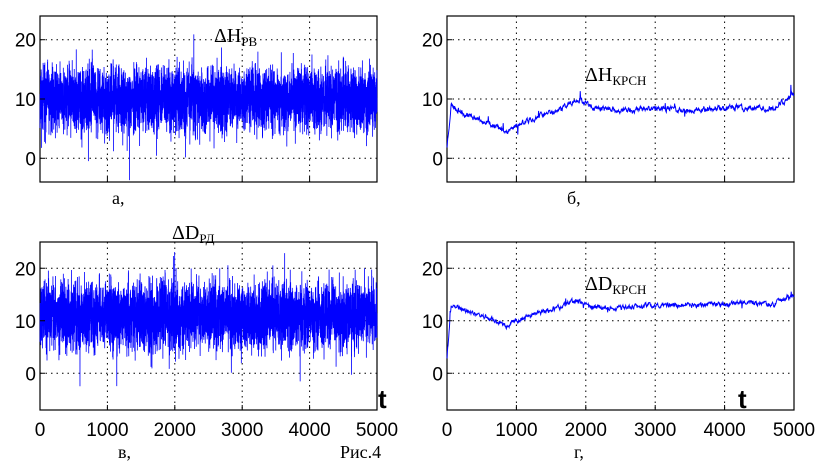 The image size is (834, 466). I want to click on panel-caption: г,, so click(579, 452).